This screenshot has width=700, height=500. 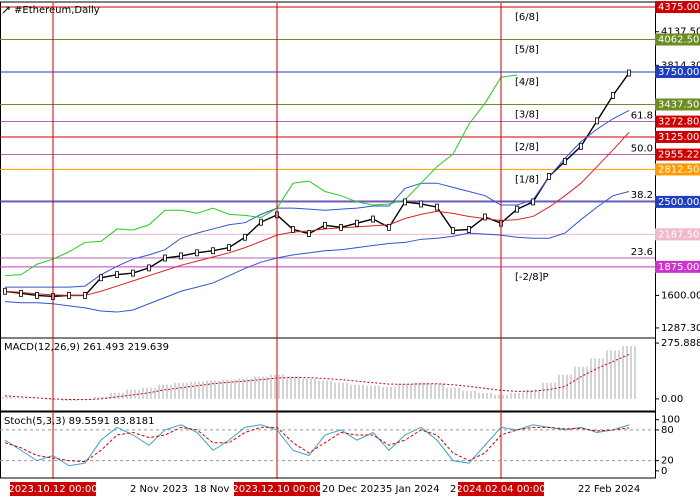 What do you see at coordinates (664, 471) in the screenshot?
I see `y-tick-label: 0` at bounding box center [664, 471].